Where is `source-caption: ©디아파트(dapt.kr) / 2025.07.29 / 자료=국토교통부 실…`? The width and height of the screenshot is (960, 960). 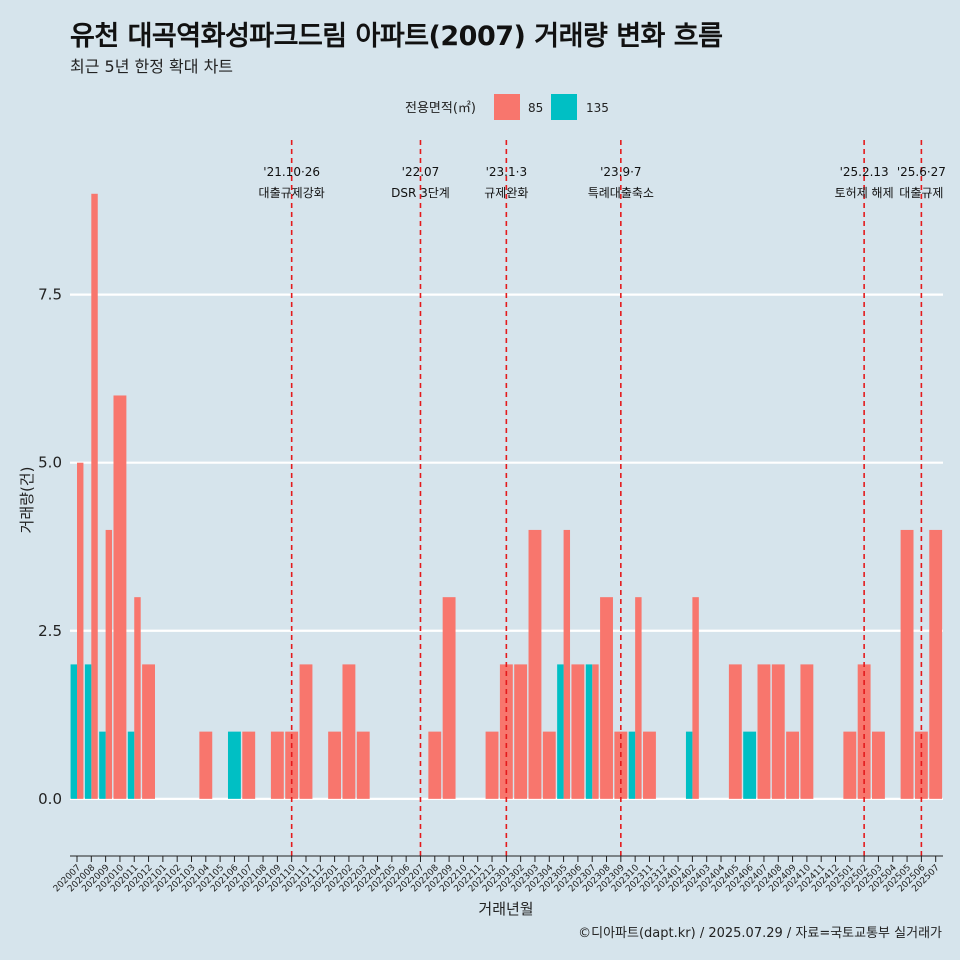
source-caption: ©디아파트(dapt.kr) / 2025.07.29 / 자료=국토교통부 실… is located at coordinates (760, 933).